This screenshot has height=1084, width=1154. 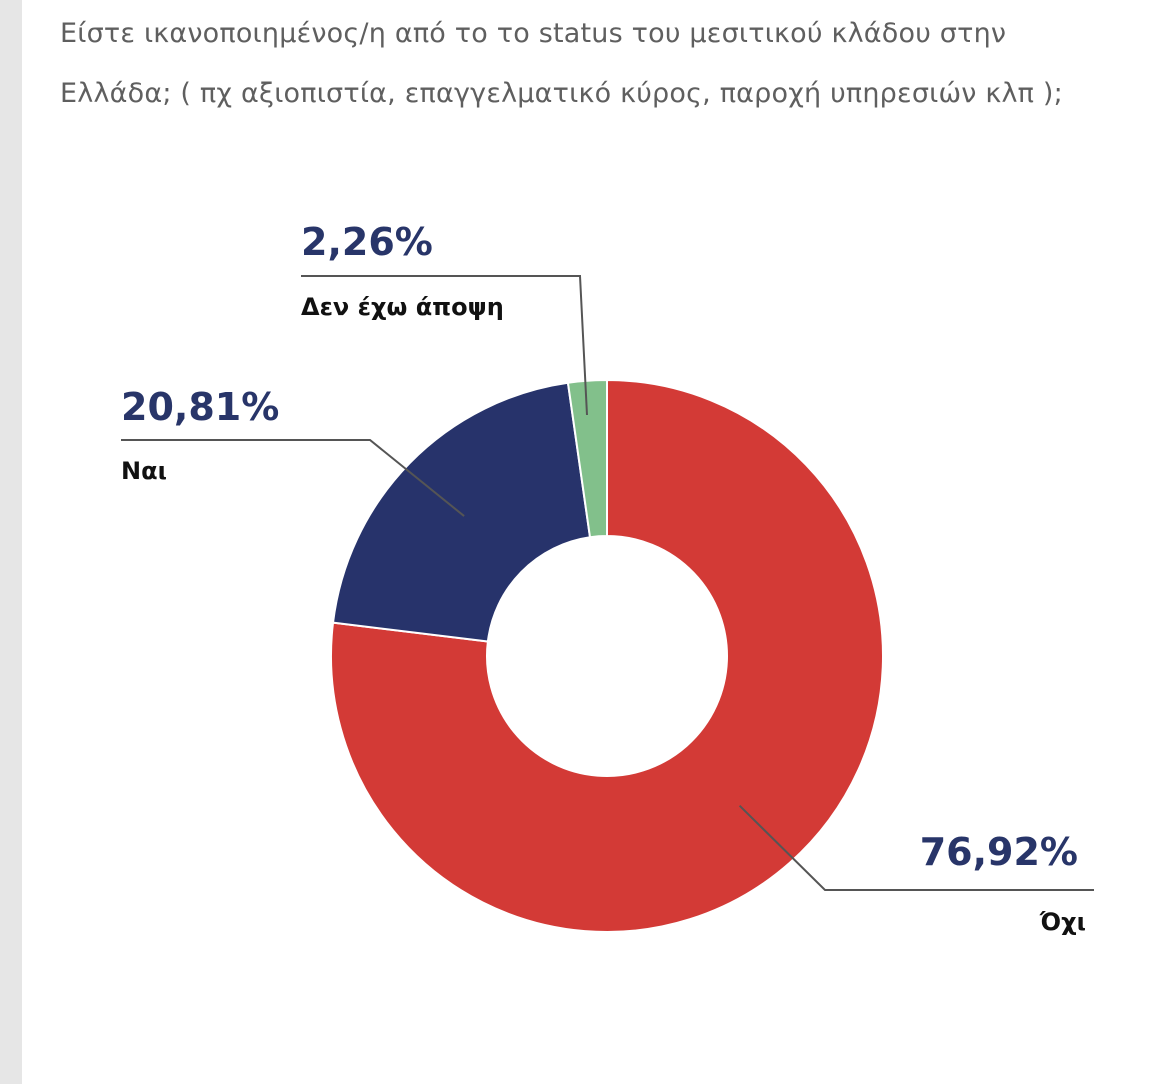 I want to click on value-label-no: 76,92%, so click(x=999, y=852).